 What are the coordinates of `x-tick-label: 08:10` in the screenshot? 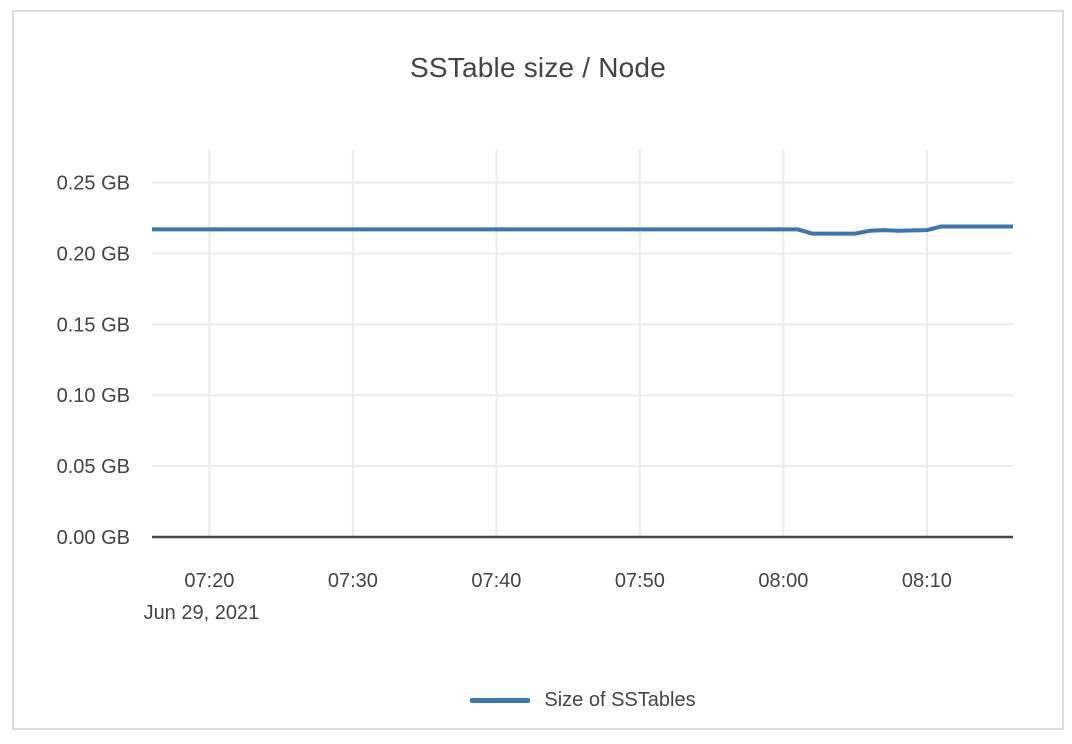 It's located at (927, 581).